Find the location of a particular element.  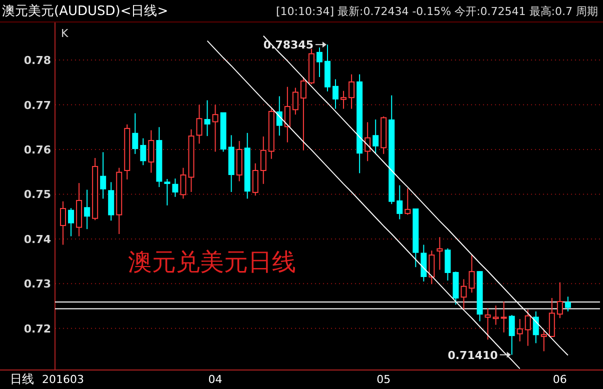

annotation: 澳元兑美元日线 is located at coordinates (212, 262).